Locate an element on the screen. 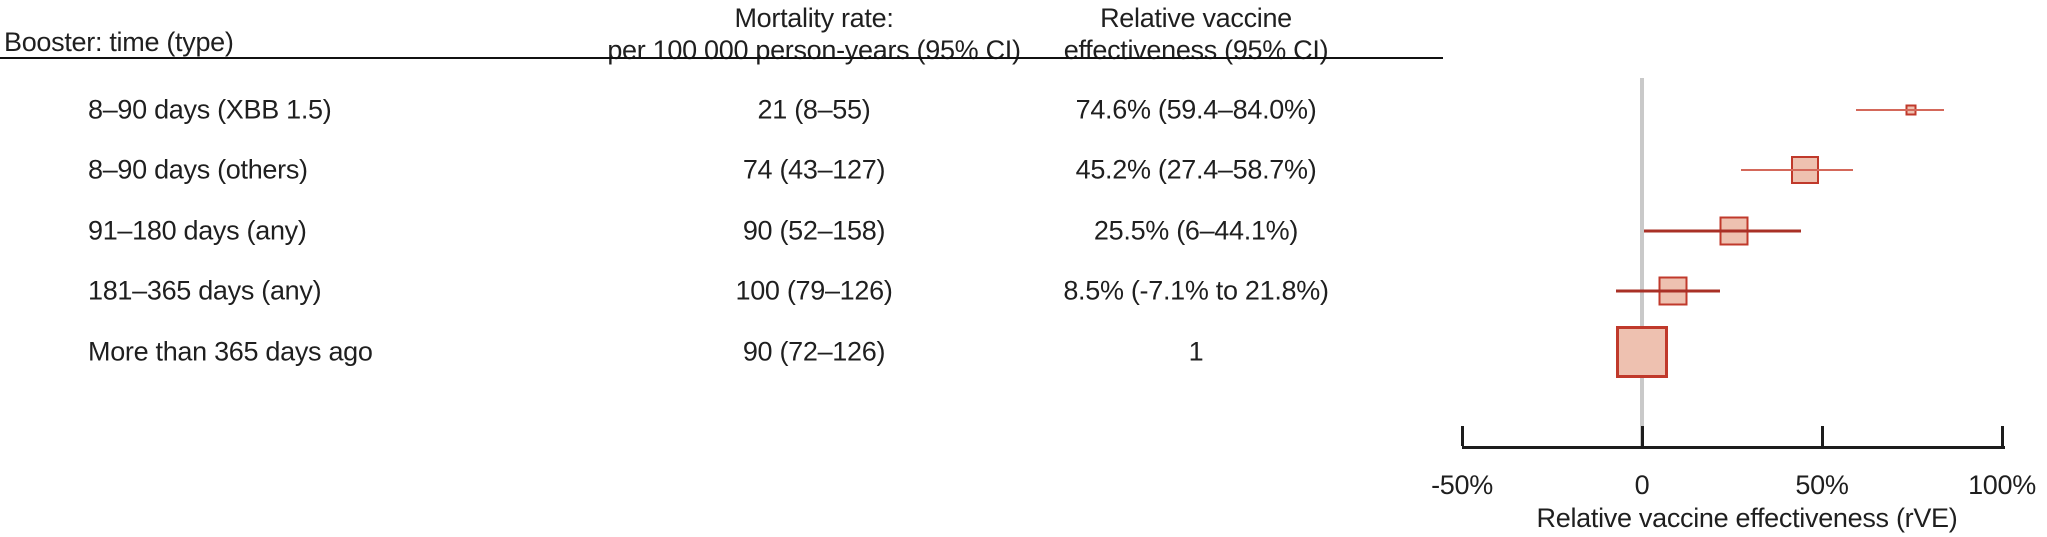 This screenshot has width=2047, height=537. row-booster-label: 181–365 days (any) is located at coordinates (205, 290).